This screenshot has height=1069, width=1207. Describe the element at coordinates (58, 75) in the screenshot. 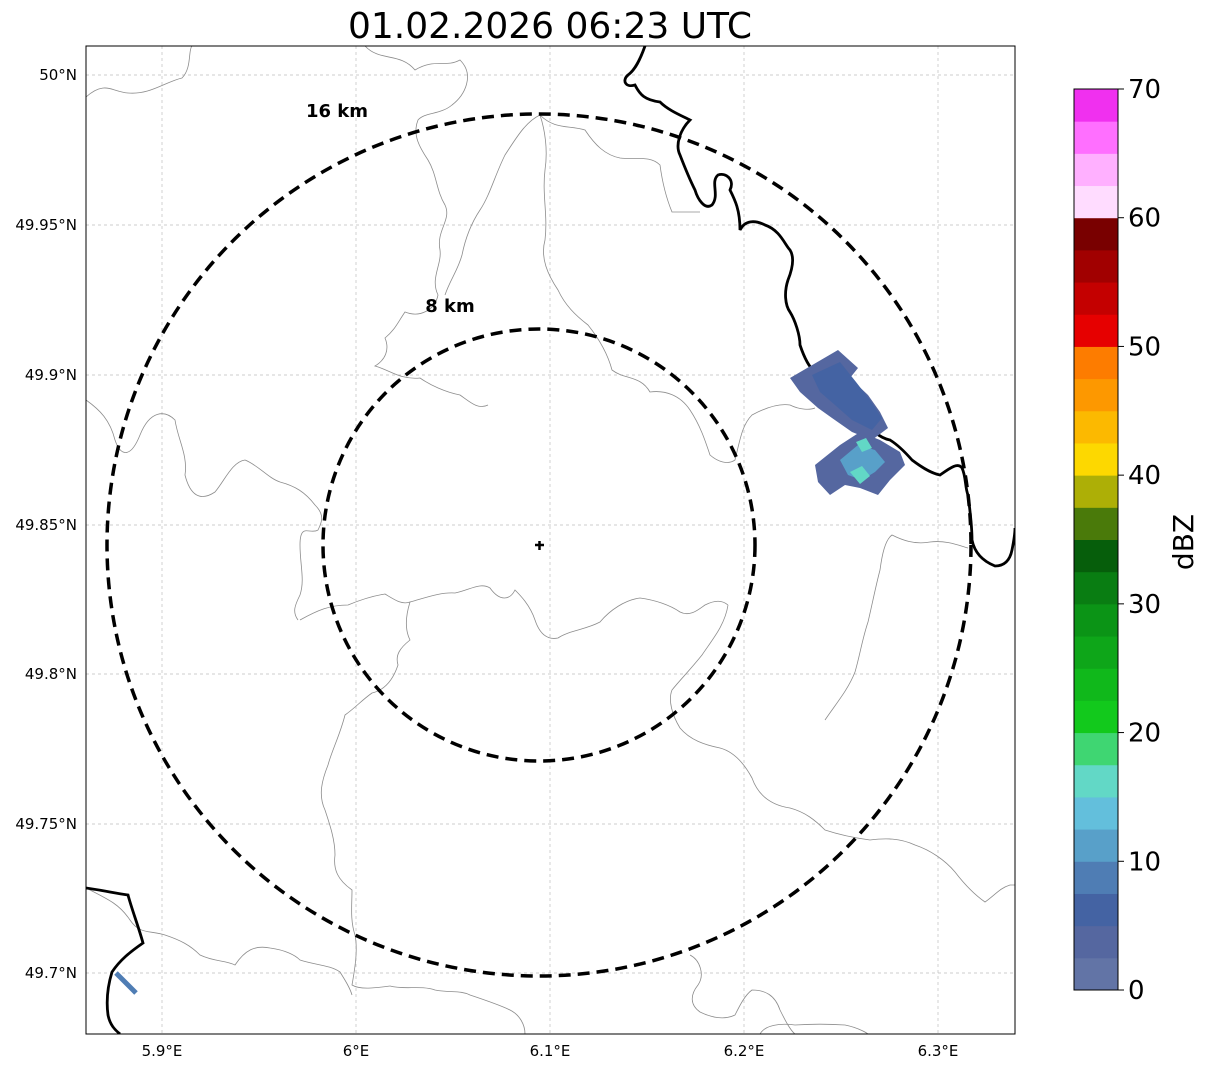

I see `lat-tick-label: 50°N` at that location.